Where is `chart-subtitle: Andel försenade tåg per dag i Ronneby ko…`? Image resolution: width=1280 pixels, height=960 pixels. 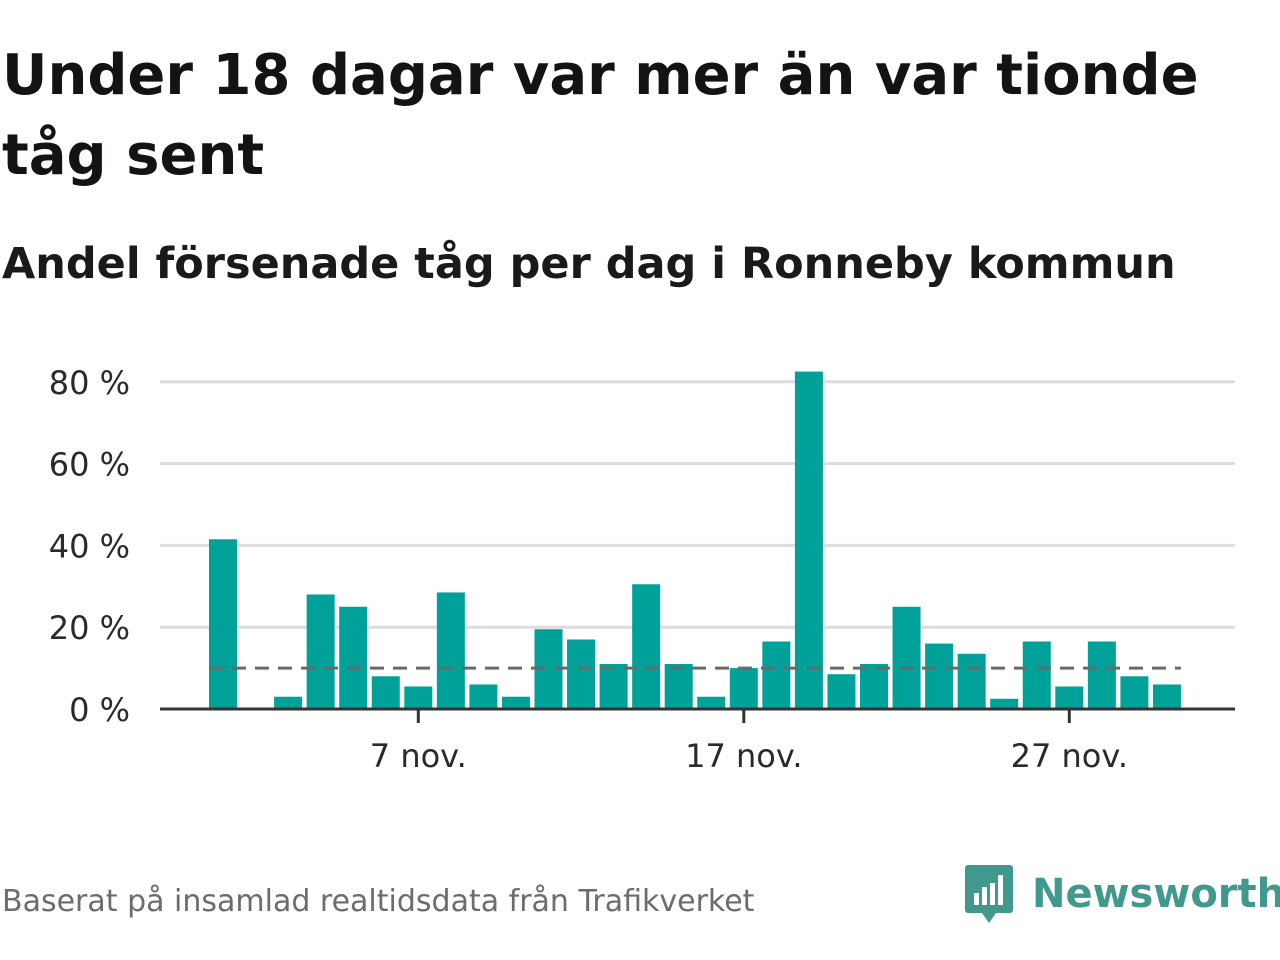 chart-subtitle: Andel försenade tåg per dag i Ronneby ko… is located at coordinates (589, 264).